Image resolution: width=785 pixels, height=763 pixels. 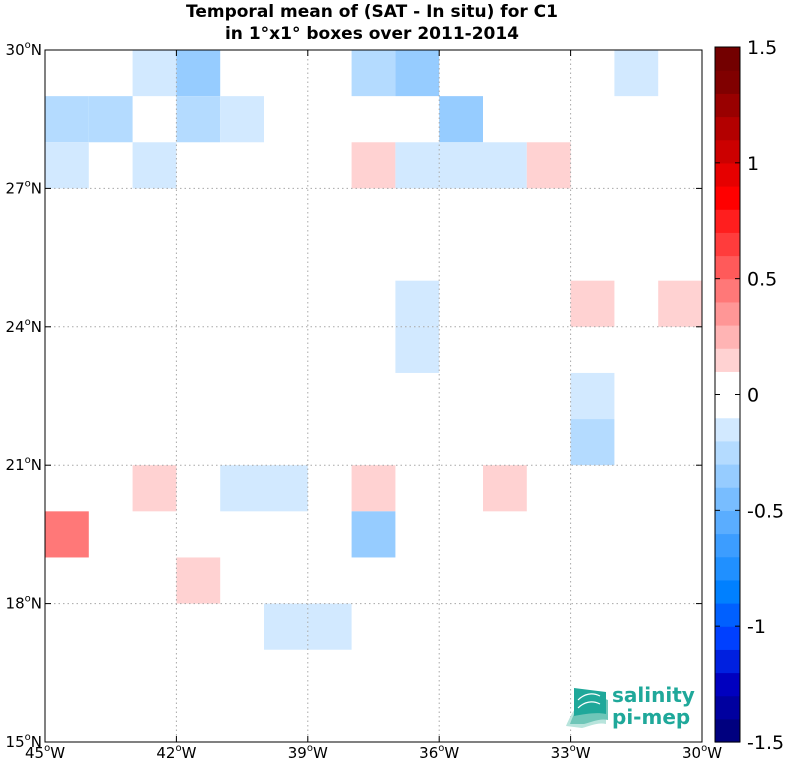 What do you see at coordinates (45, 752) in the screenshot?
I see `x-tick-label: 45oW` at bounding box center [45, 752].